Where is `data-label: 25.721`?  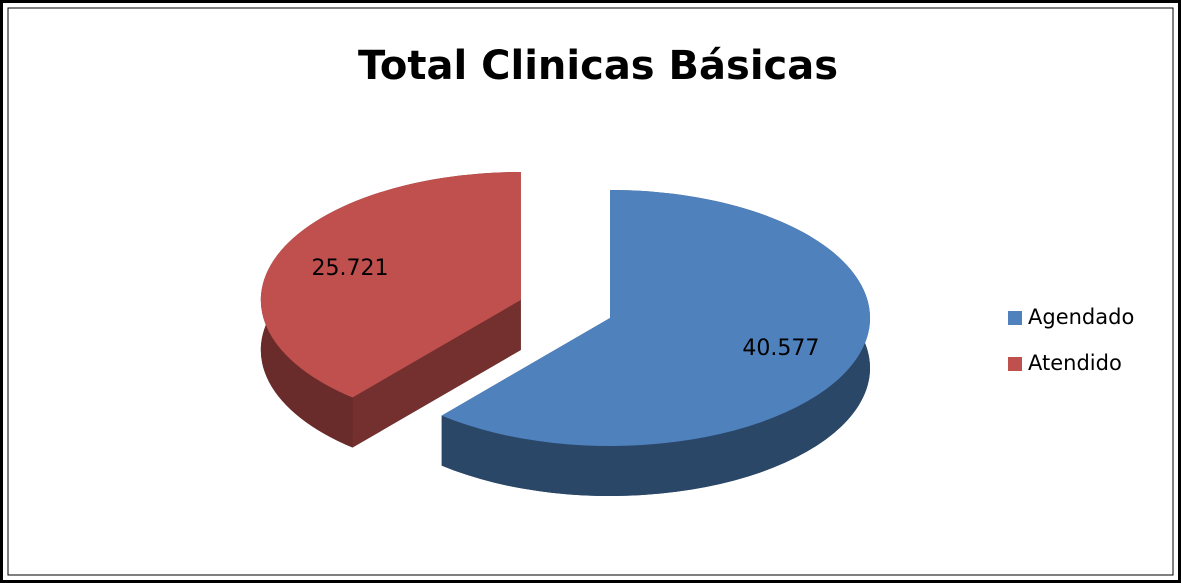
data-label: 25.721 is located at coordinates (349, 268).